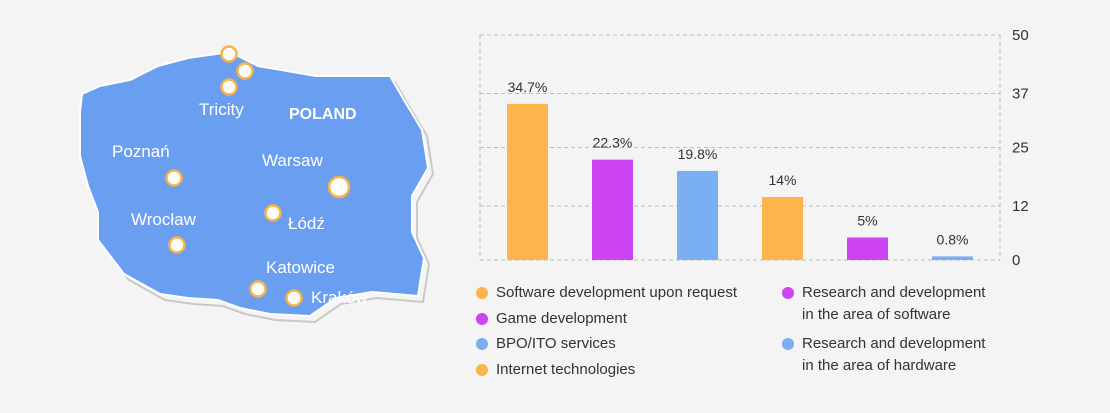 This screenshot has height=413, width=1110. Describe the element at coordinates (294, 298) in the screenshot. I see `city-marker-krakow` at that location.